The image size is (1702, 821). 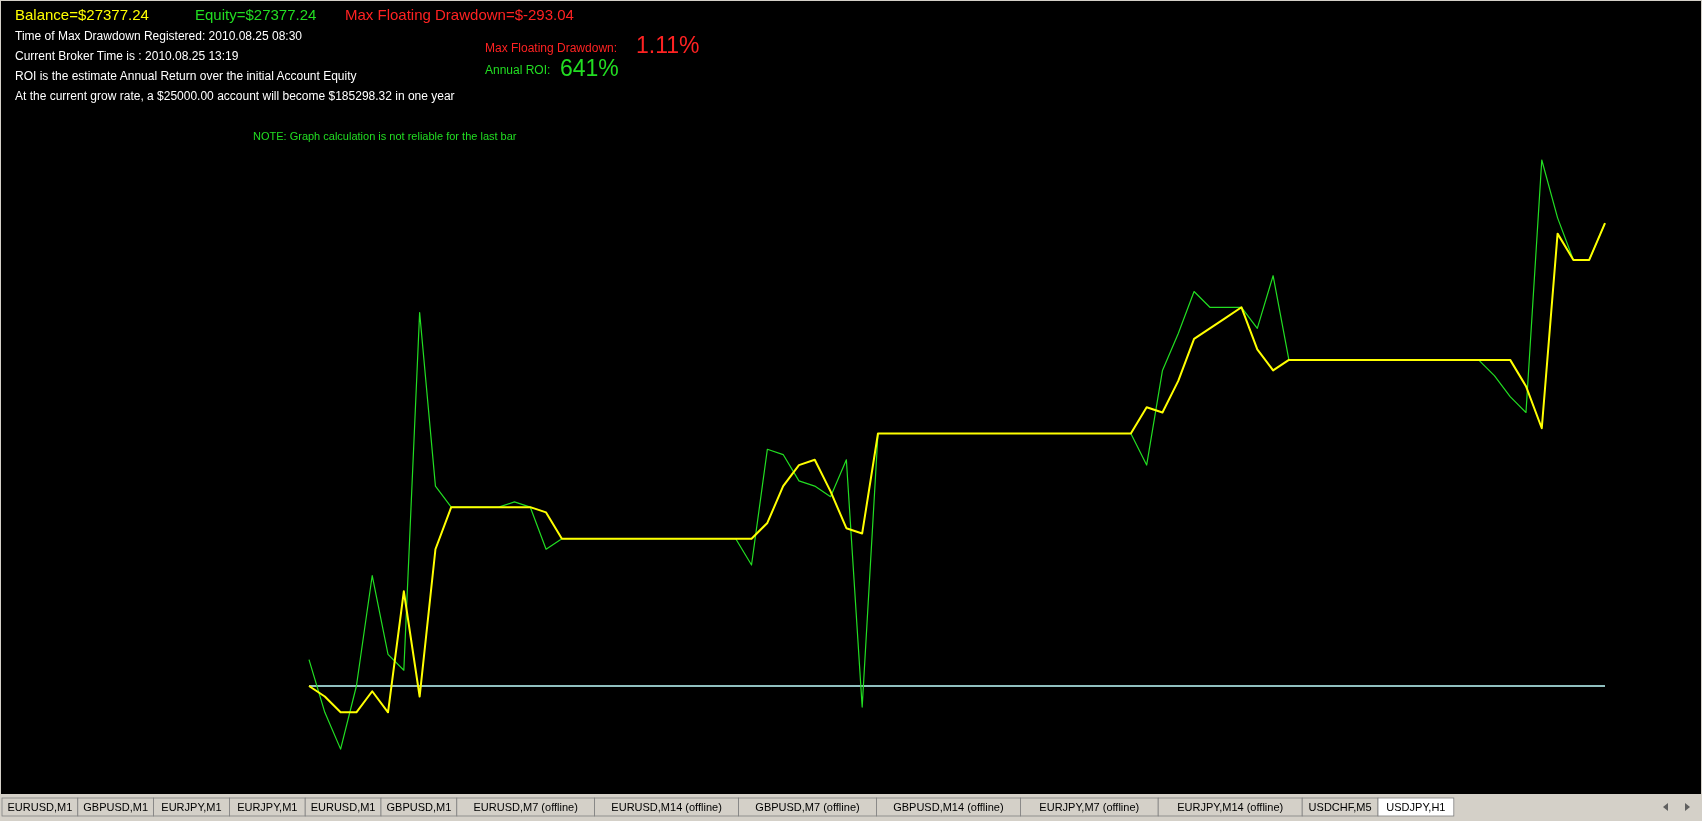 What do you see at coordinates (159, 36) in the screenshot?
I see `text: Time of Max Drawdown Registered: 2010.08.25 08:30` at bounding box center [159, 36].